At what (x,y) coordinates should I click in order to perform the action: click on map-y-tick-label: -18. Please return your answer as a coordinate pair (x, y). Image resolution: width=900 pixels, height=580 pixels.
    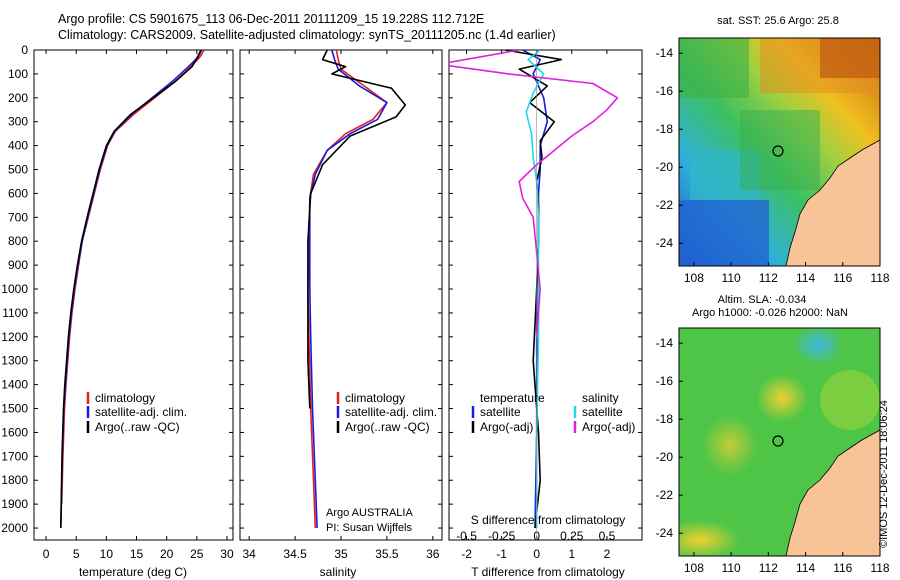
    Looking at the image, I should click on (665, 129).